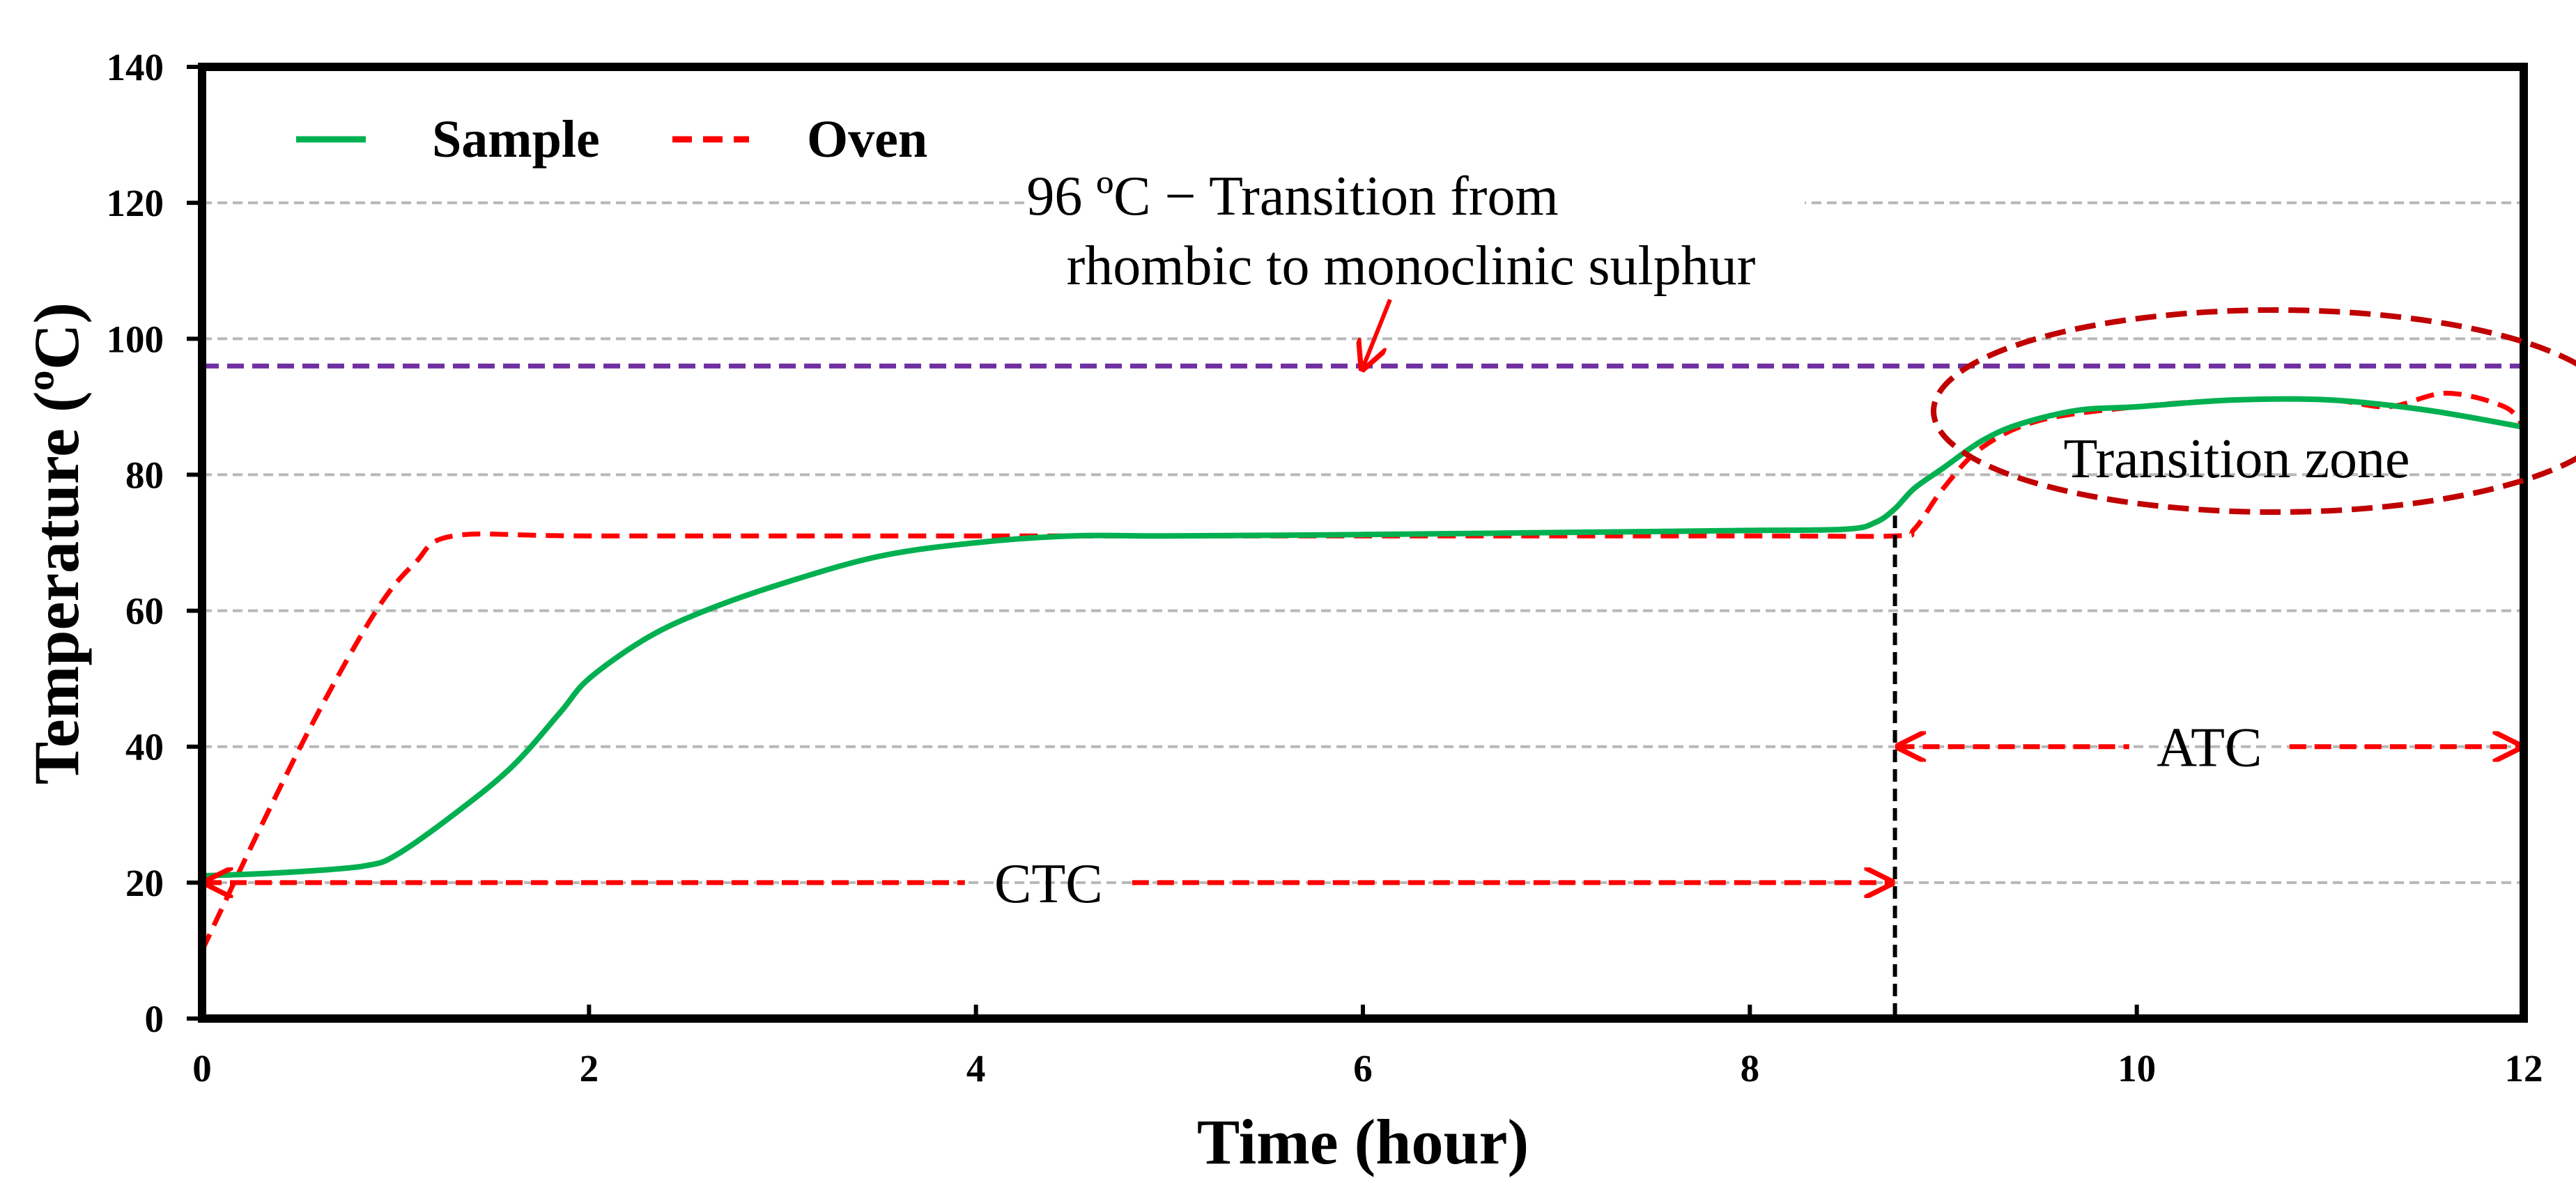 This screenshot has width=2576, height=1199. I want to click on y-axis-ticks: 0 20 40 60 80 100 120 140, so click(154, 543).